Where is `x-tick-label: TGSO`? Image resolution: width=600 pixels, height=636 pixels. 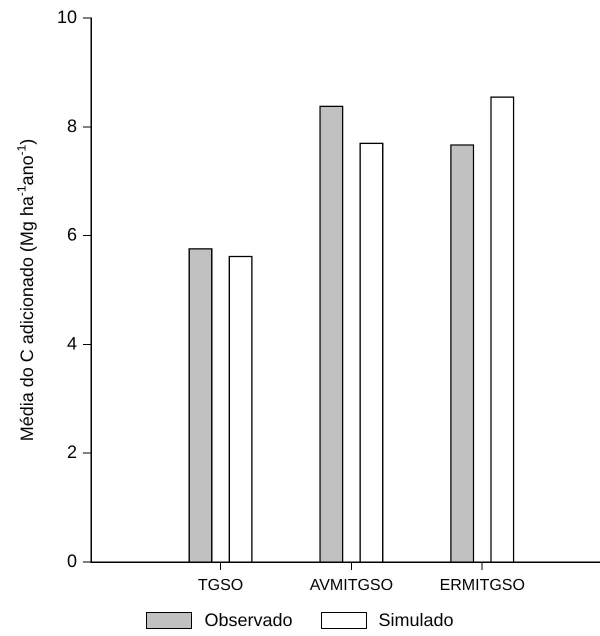
x-tick-label: TGSO is located at coordinates (221, 585).